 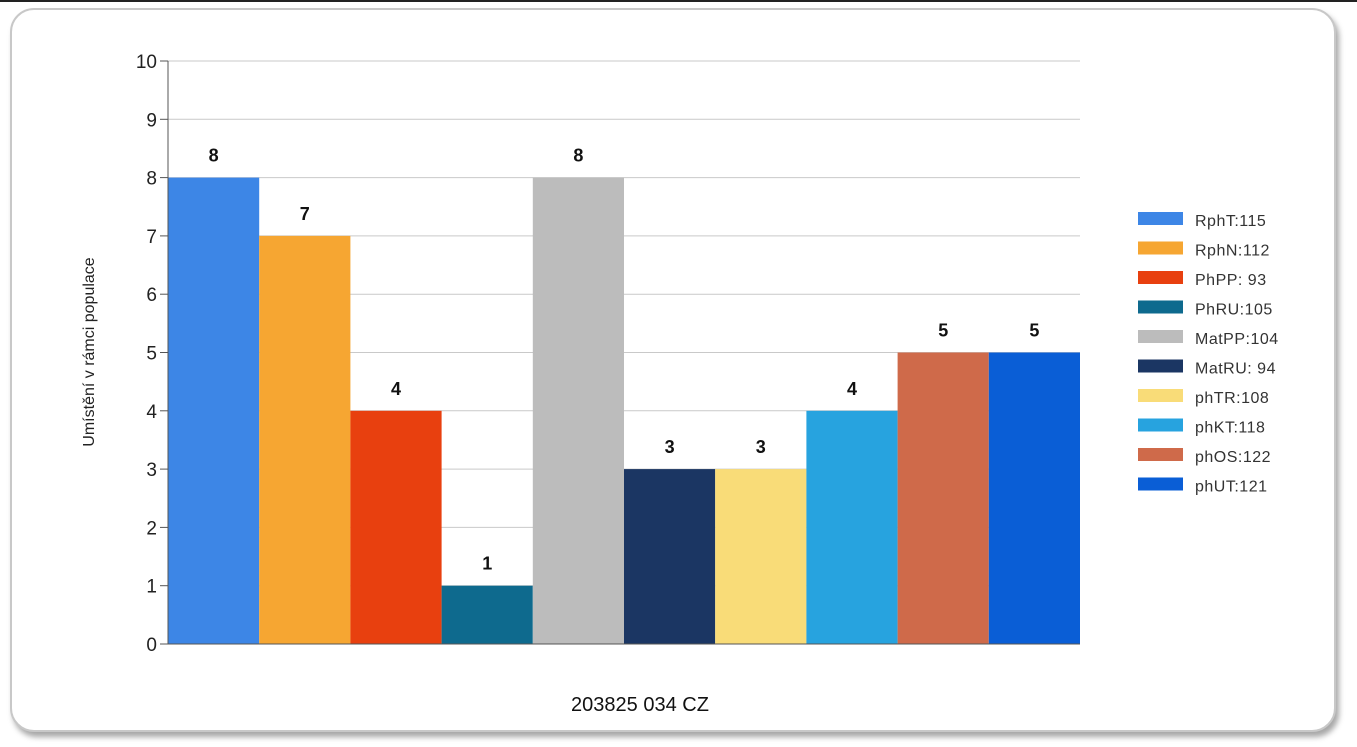 I want to click on data-label-3: 1, so click(x=487, y=564).